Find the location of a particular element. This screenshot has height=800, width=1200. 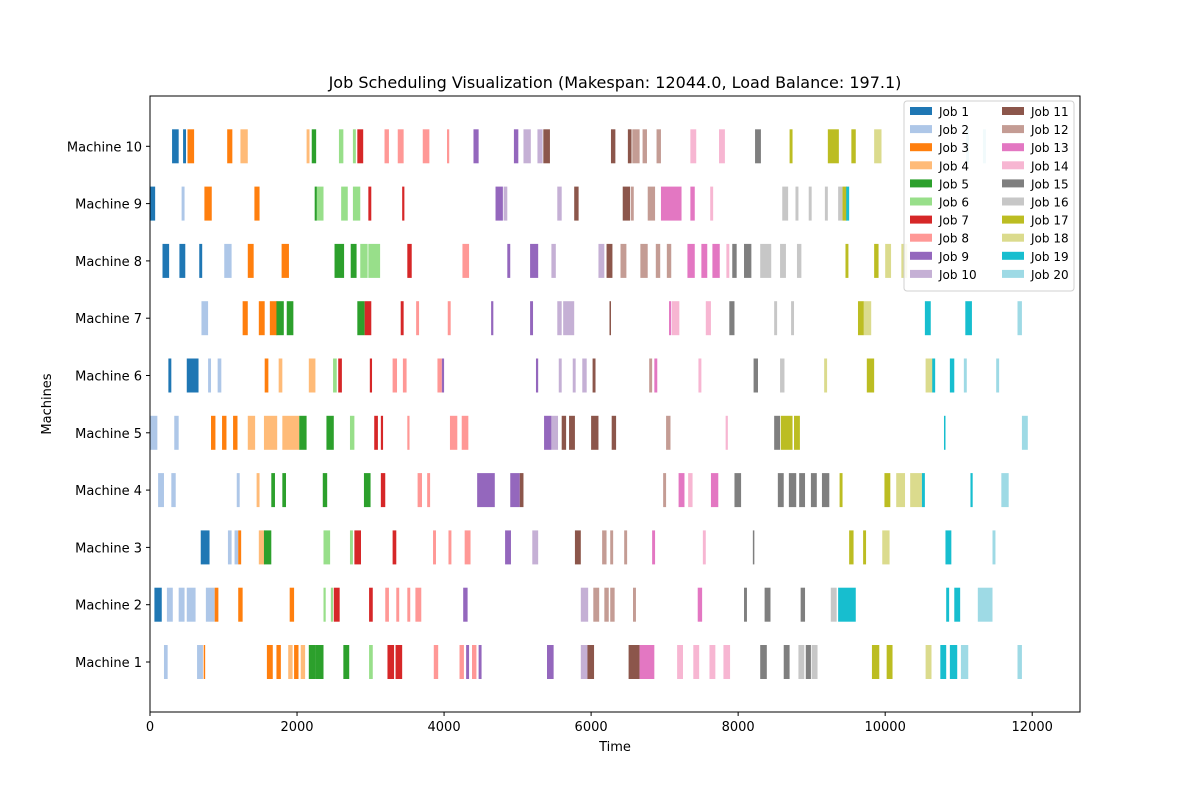

x-tick-label: 6000 is located at coordinates (591, 727).